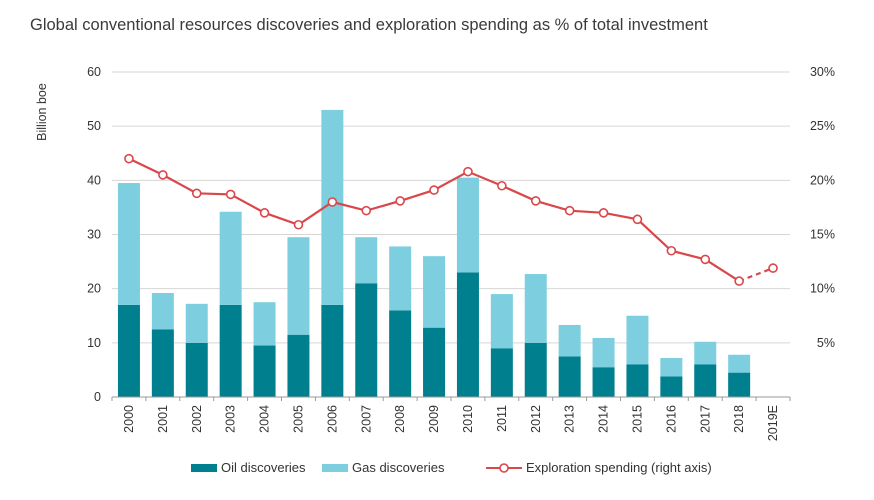 This screenshot has height=500, width=874. I want to click on x-tick-label: 2019E, so click(773, 423).